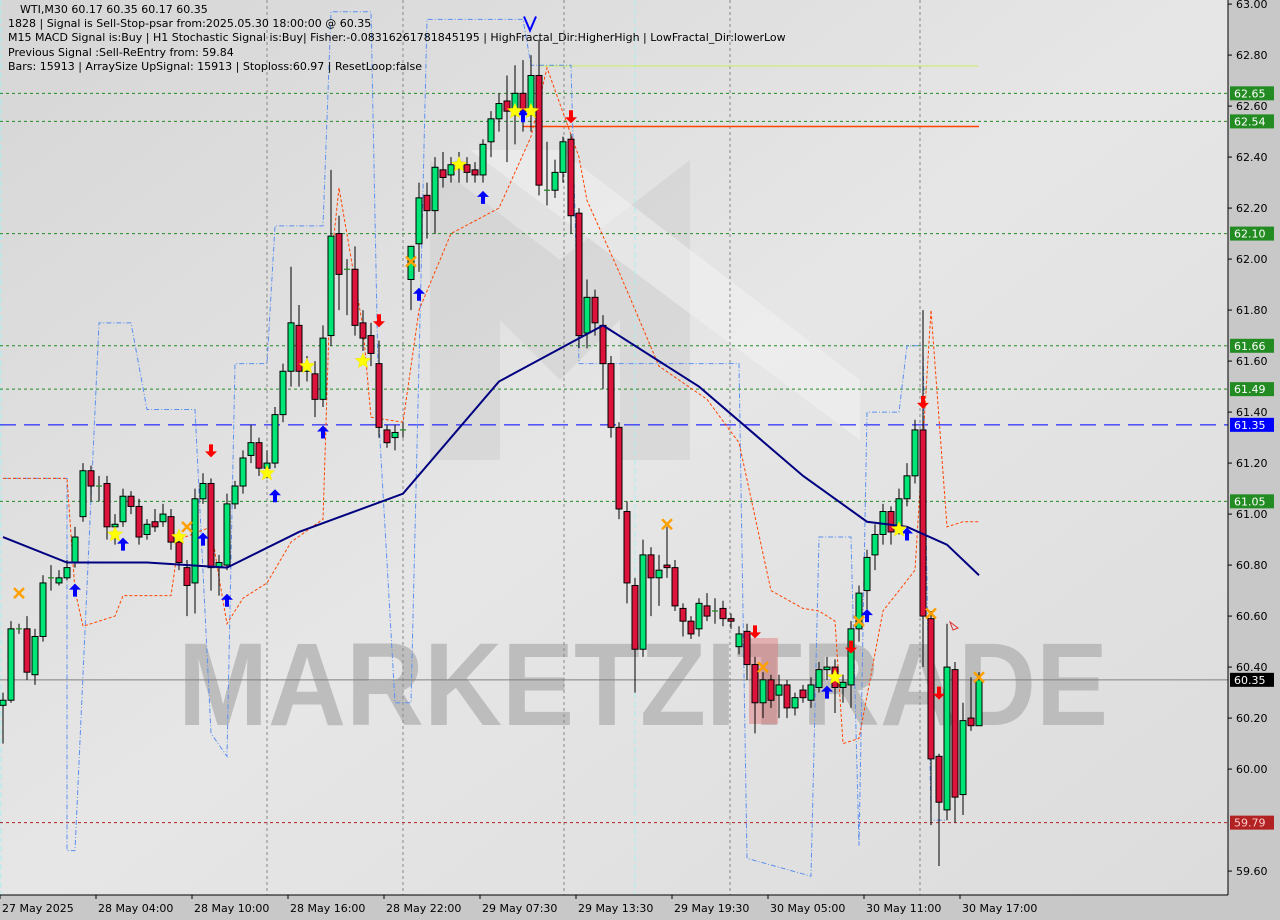 The image size is (1280, 920). Describe the element at coordinates (615, 908) in the screenshot. I see `time-tick-label: 29 May 13:30` at that location.